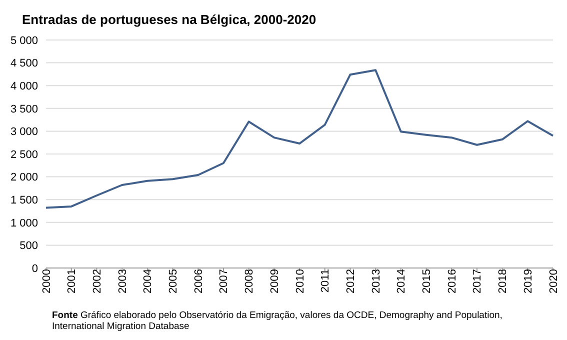 Image resolution: width=567 pixels, height=340 pixels. Describe the element at coordinates (351, 281) in the screenshot. I see `x-tick-label: 2012` at that location.